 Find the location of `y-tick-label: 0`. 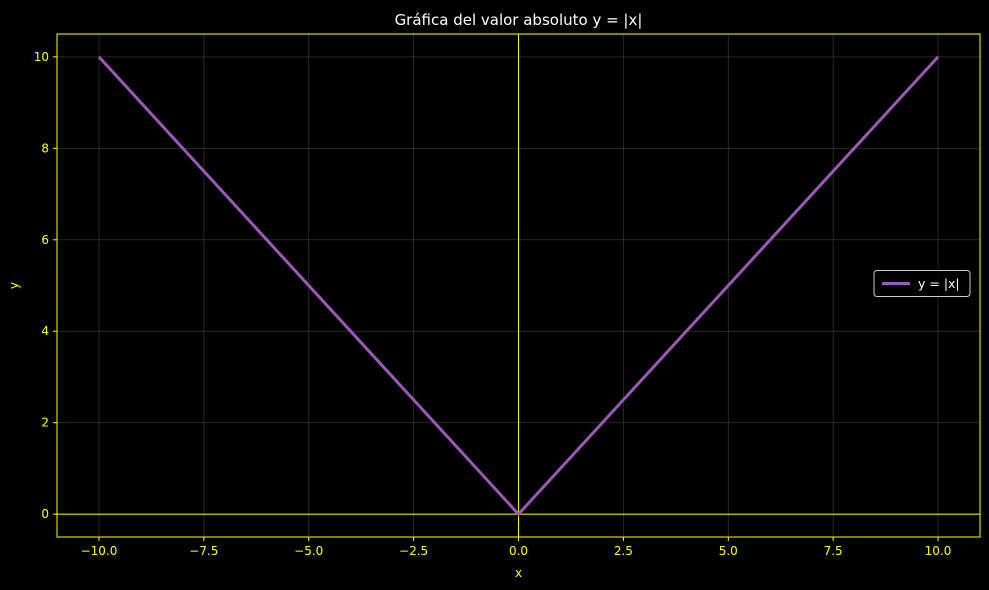

y-tick-label: 0 is located at coordinates (45, 514).